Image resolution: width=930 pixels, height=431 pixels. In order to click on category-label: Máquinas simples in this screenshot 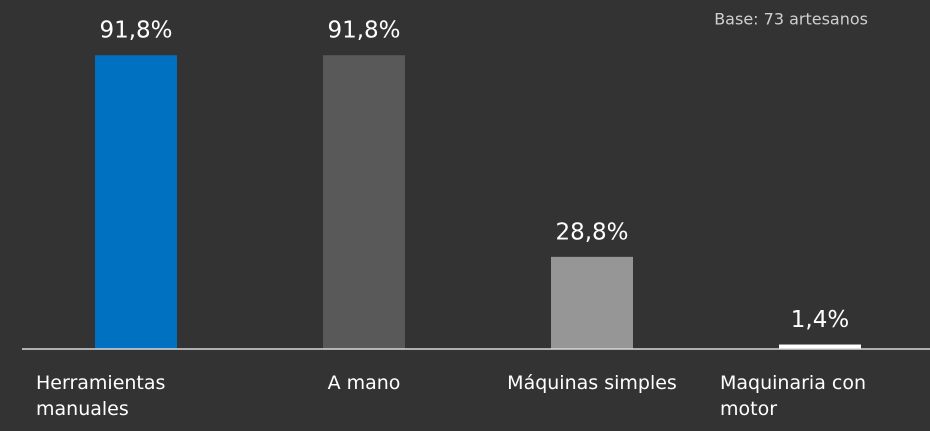, I will do `click(592, 383)`.